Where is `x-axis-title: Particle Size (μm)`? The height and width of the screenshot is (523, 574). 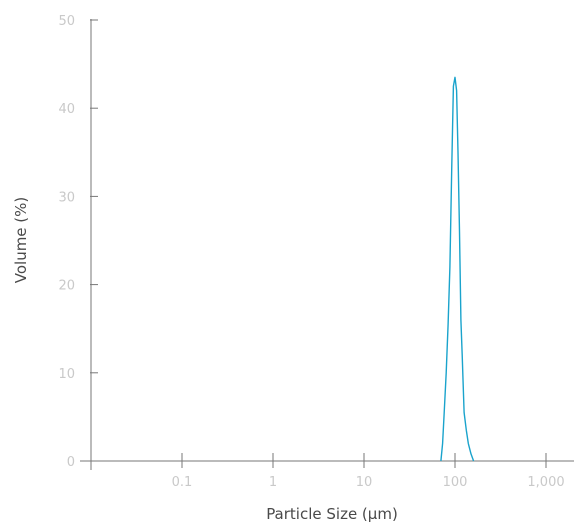
x-axis-title: Particle Size (μm) is located at coordinates (332, 514).